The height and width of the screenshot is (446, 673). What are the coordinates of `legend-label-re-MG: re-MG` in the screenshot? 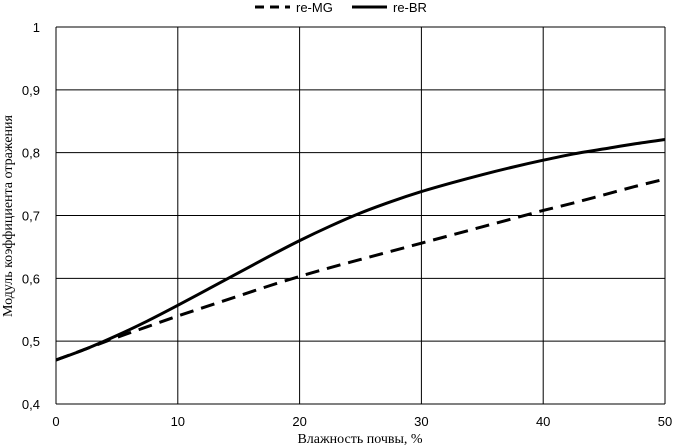 It's located at (314, 7).